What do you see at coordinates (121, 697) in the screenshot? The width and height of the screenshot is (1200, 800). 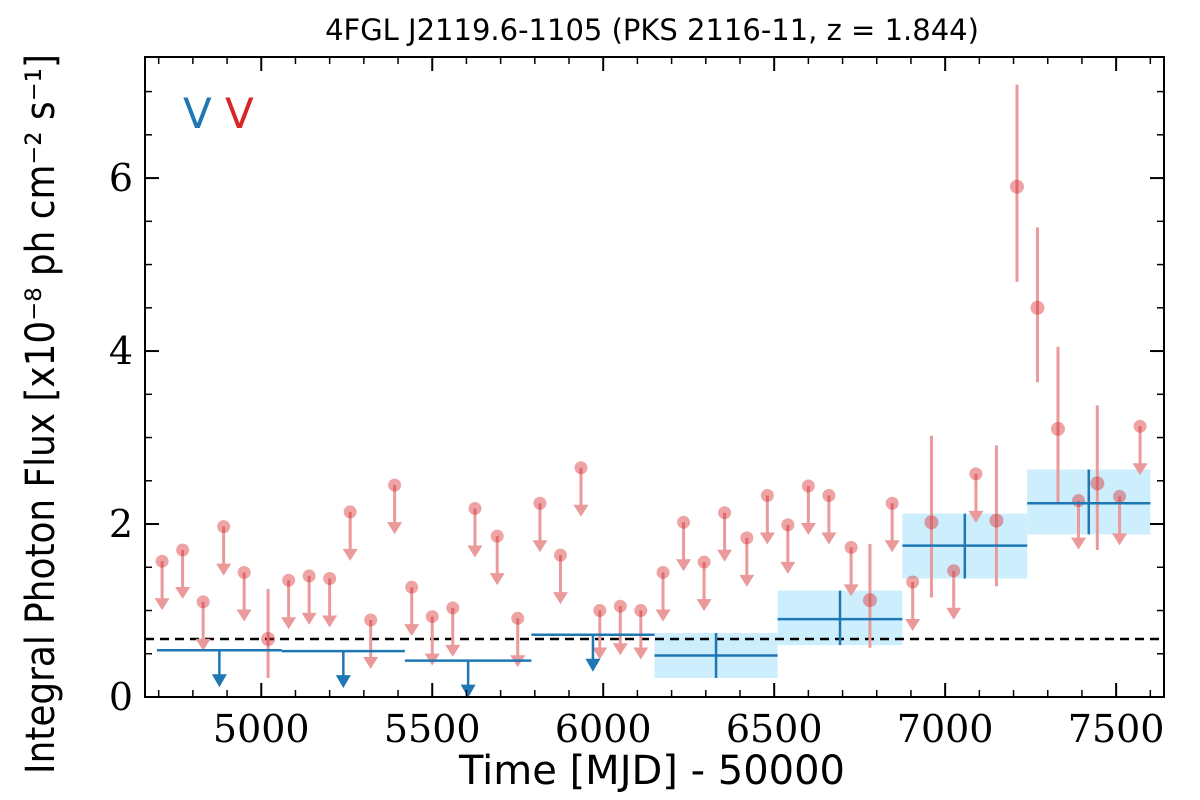 I see `y-tick-label: 0` at bounding box center [121, 697].